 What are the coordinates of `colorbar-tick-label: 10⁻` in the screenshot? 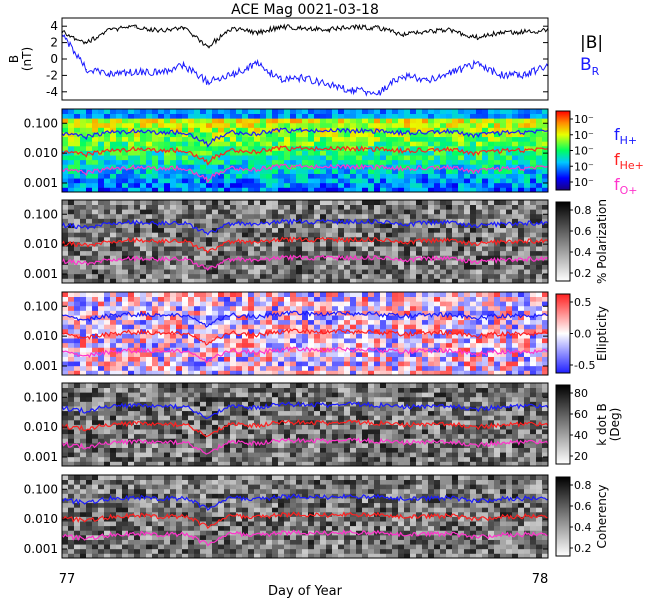 It's located at (584, 182).